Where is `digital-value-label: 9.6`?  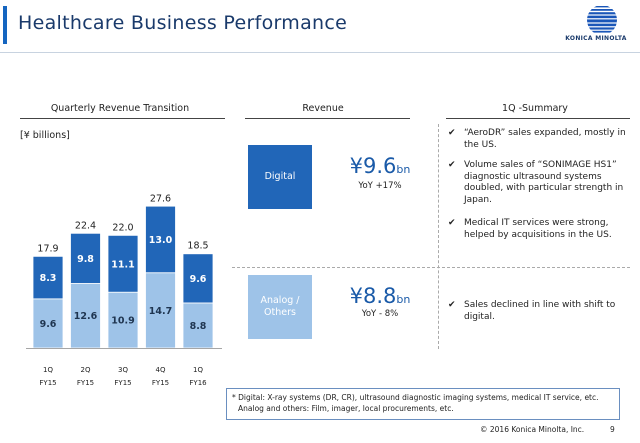
digital-value-label: 9.6 is located at coordinates (198, 279).